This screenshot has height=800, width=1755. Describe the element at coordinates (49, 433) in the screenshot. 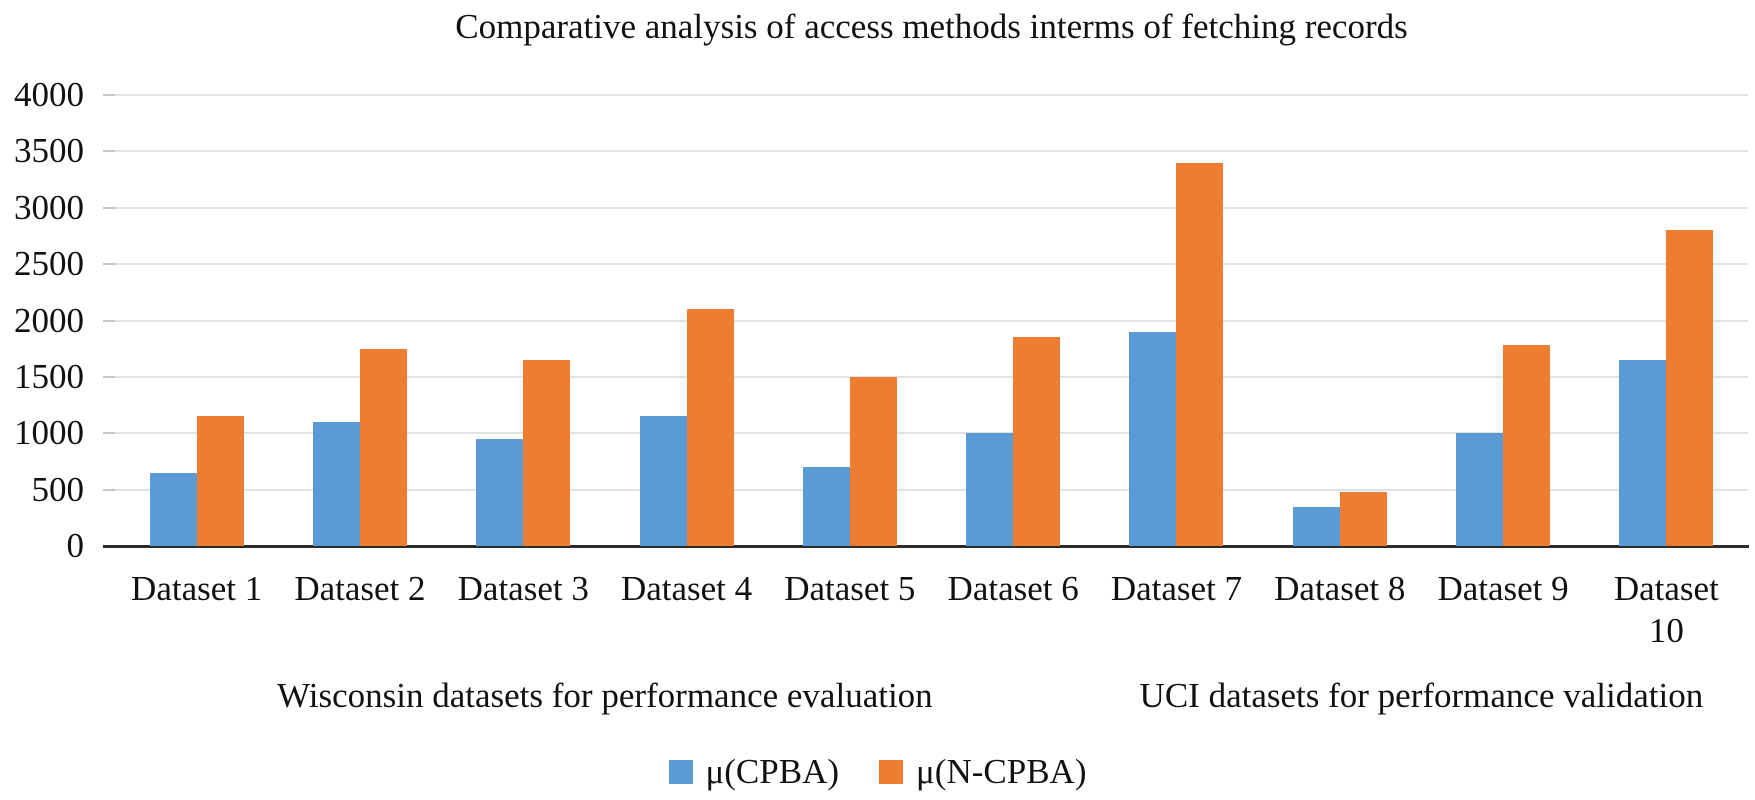

I see `y-tick-label: 1000` at that location.